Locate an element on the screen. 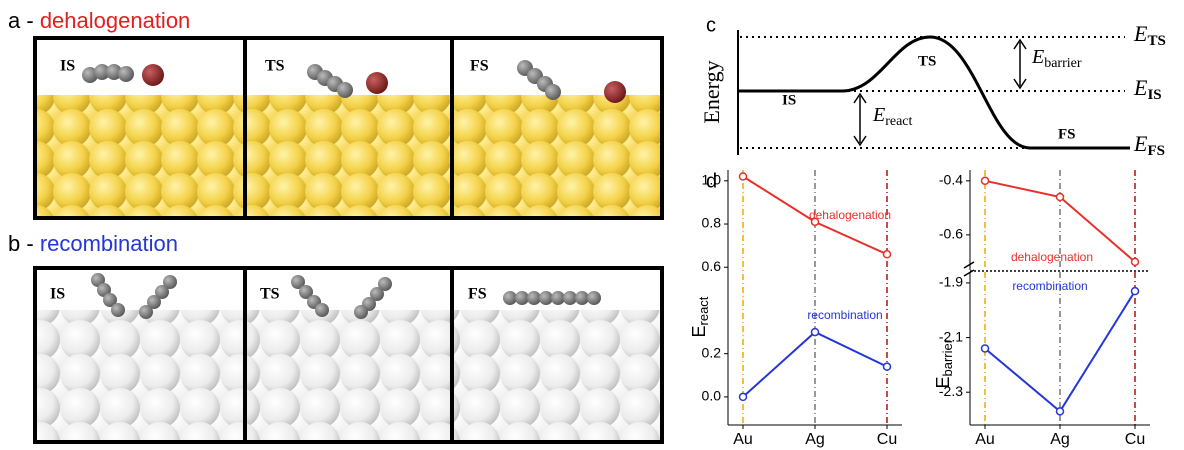  y-axis-label: Ereact is located at coordinates (700, 316).